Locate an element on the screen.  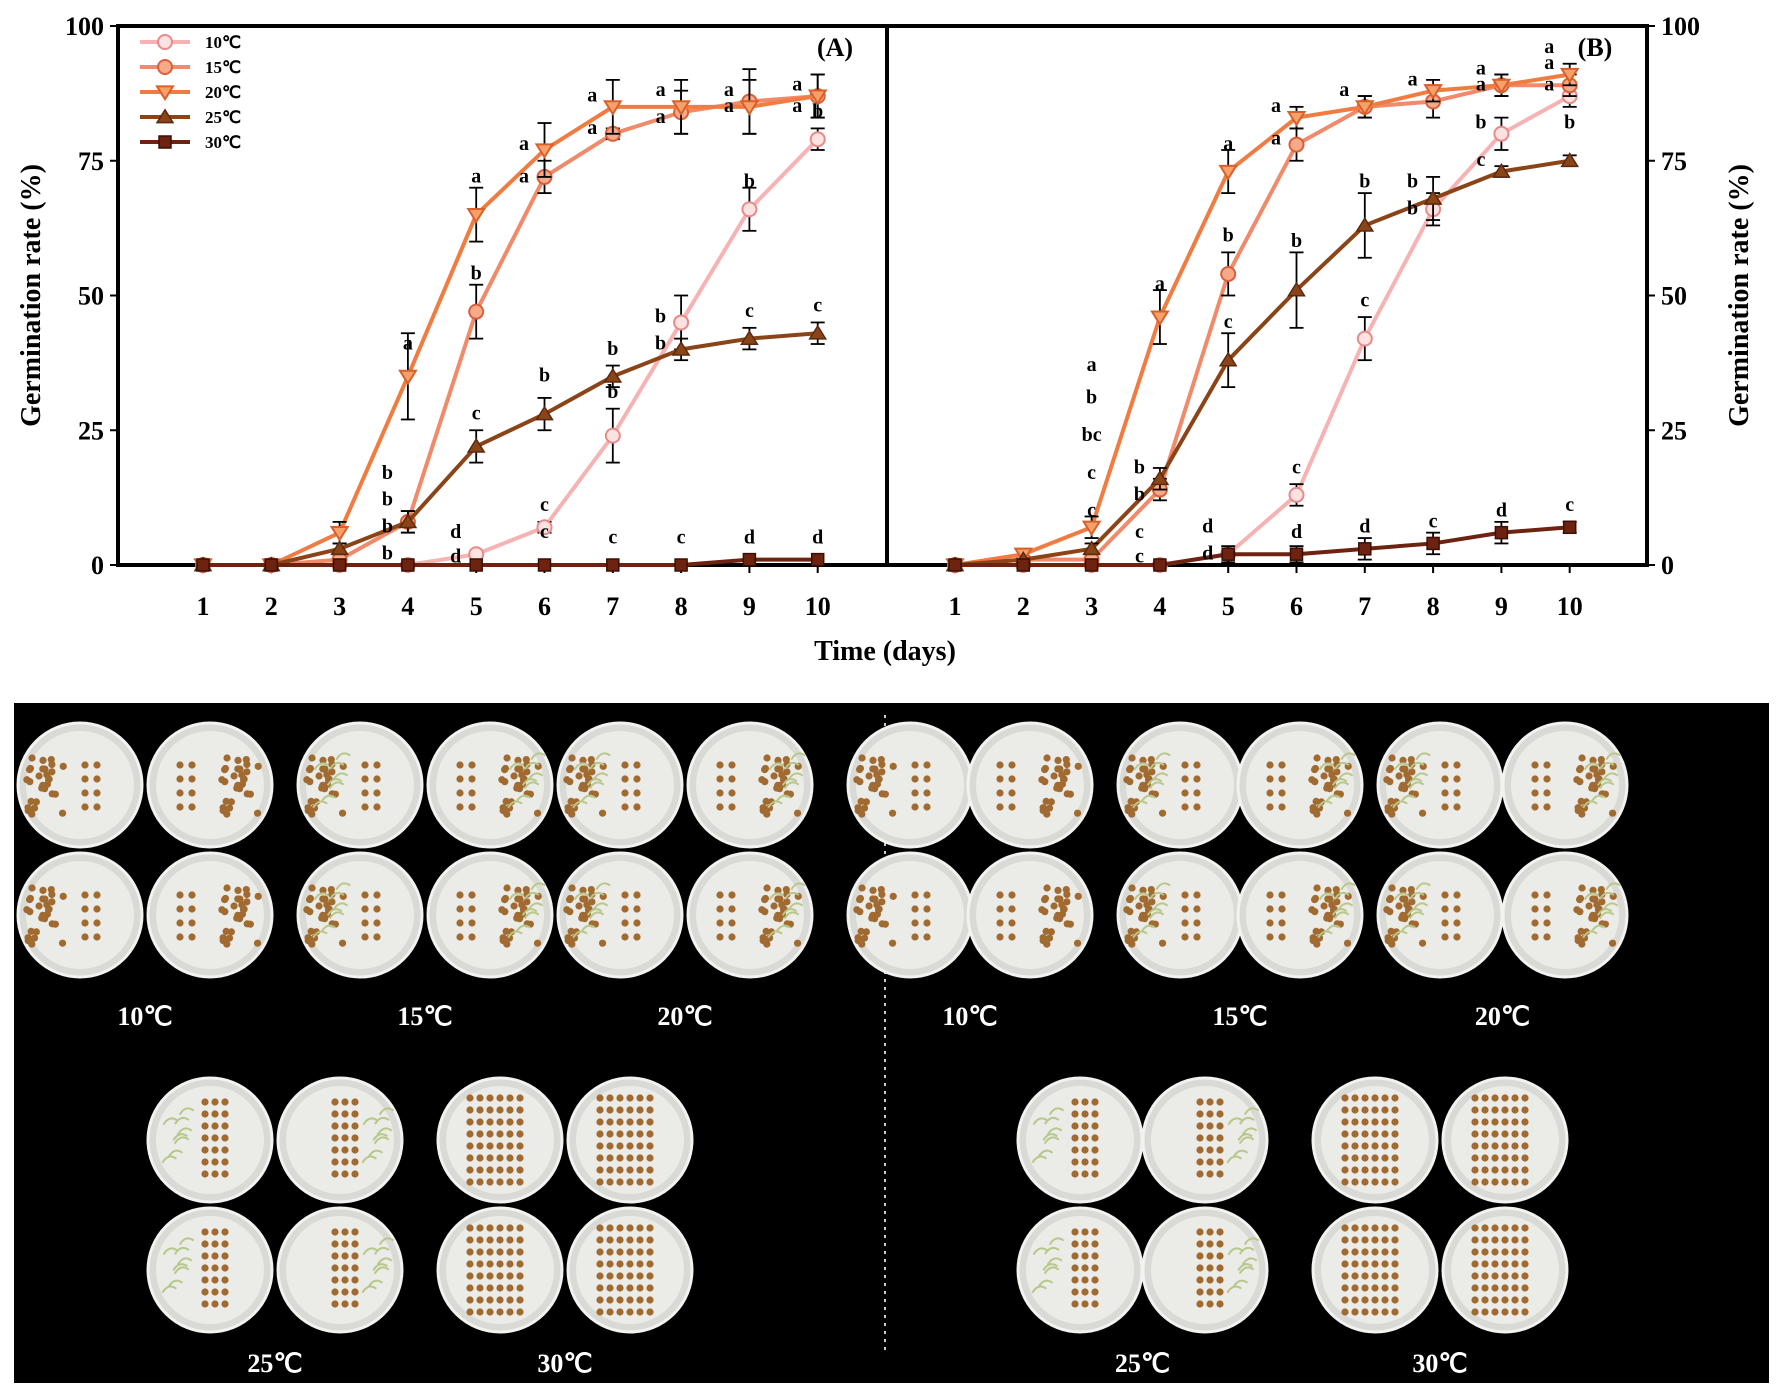
series-30℃ is located at coordinates (510, 562).